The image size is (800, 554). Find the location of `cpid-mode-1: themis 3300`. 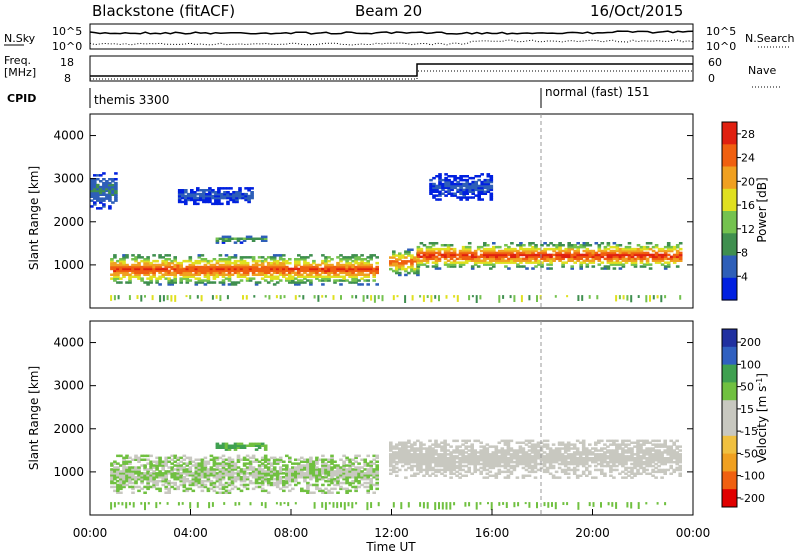

cpid-mode-1: themis 3300 is located at coordinates (131, 100).